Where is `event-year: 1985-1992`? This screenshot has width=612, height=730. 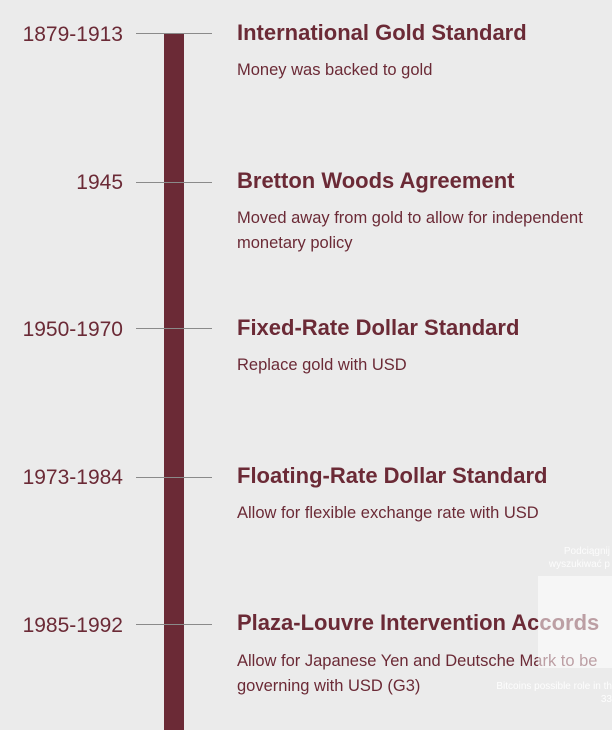
event-year: 1985-1992 is located at coordinates (72, 625).